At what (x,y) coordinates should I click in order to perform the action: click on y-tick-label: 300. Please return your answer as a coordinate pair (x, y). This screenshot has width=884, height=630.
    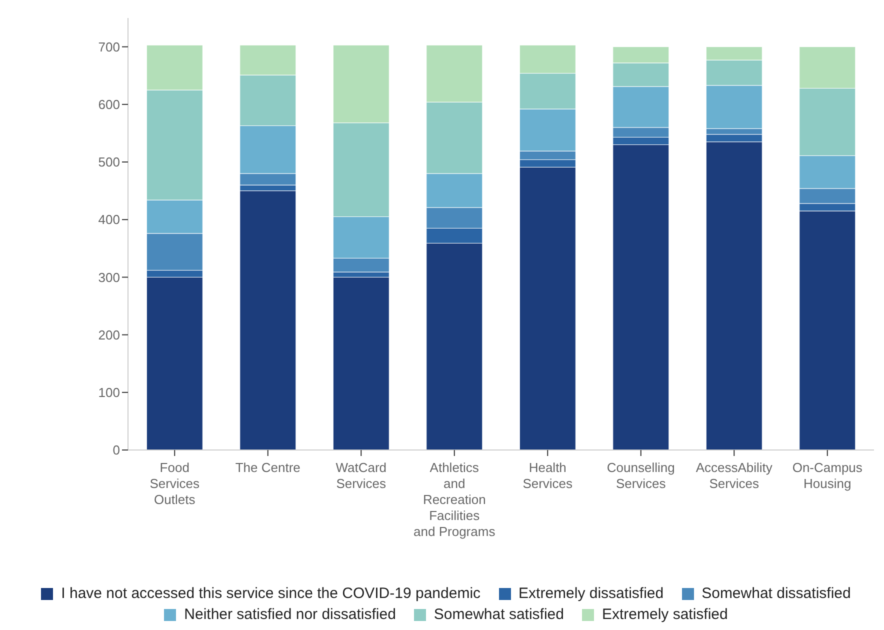
    Looking at the image, I should click on (109, 277).